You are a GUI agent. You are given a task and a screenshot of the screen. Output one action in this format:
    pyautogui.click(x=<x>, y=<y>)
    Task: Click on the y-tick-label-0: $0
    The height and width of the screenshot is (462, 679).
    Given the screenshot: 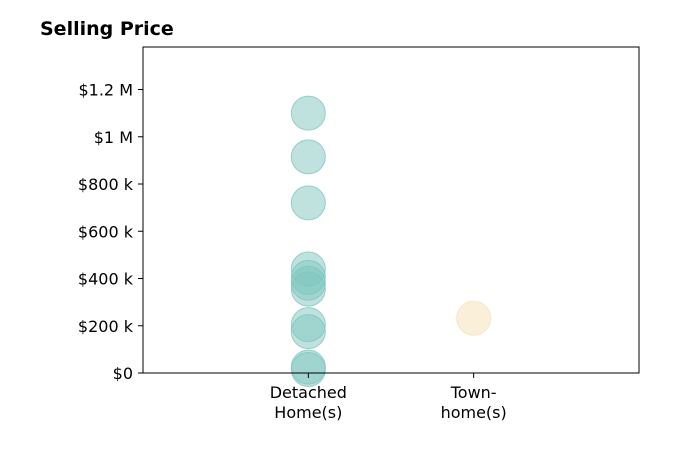 What is the action you would take?
    pyautogui.click(x=123, y=373)
    